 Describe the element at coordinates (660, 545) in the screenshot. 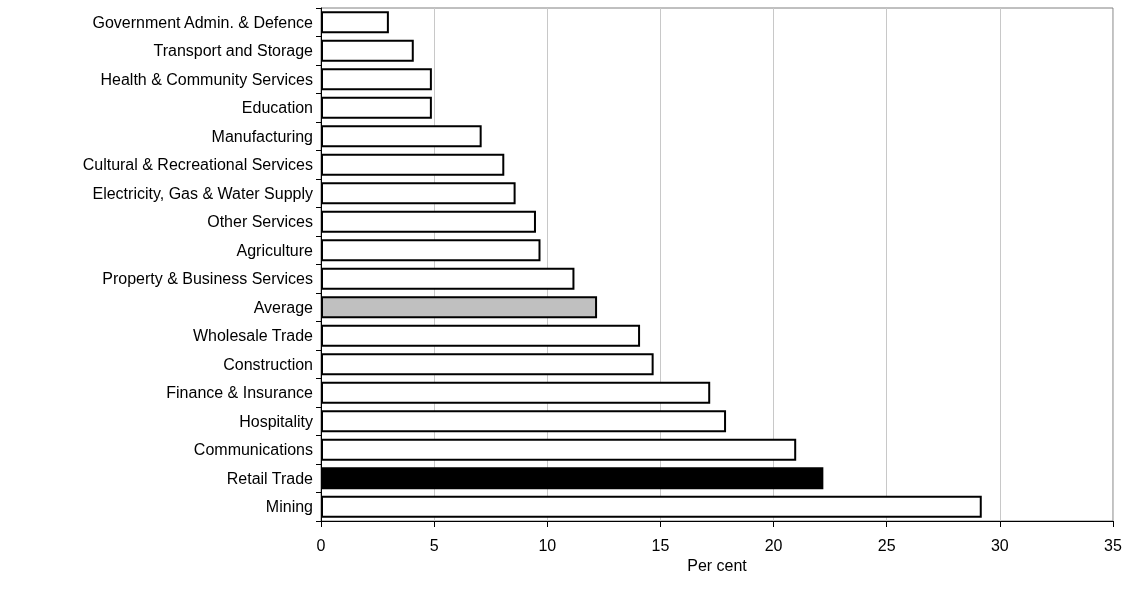

I see `x-tick-label: 15` at that location.